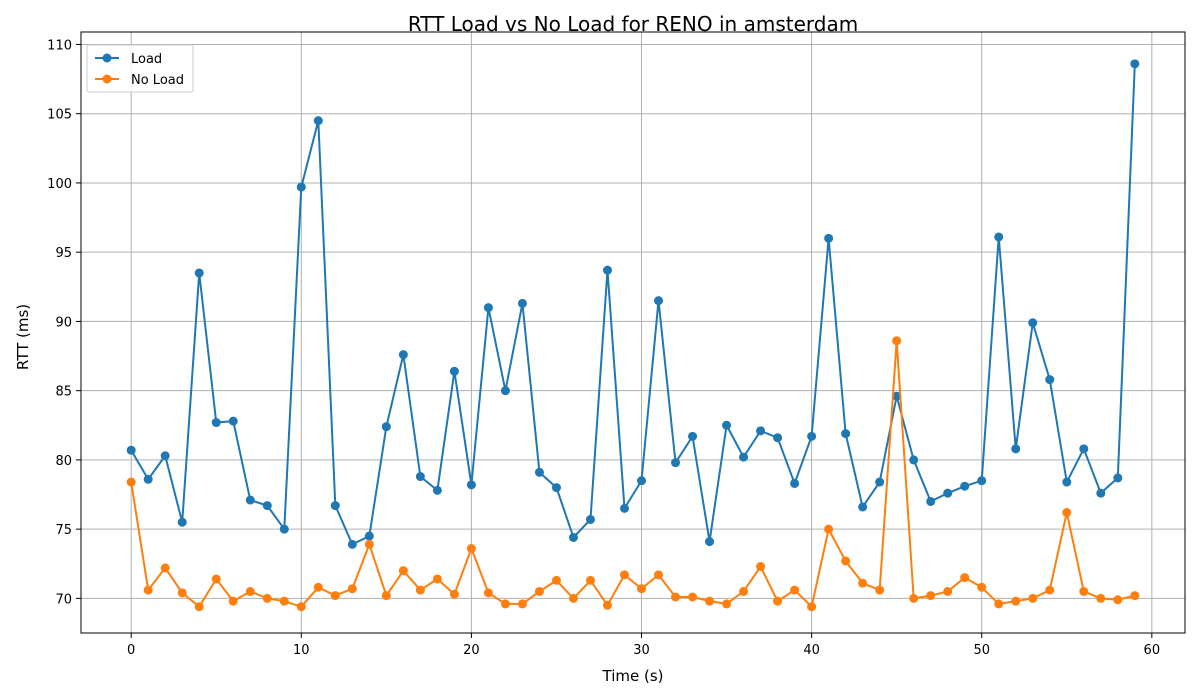 The width and height of the screenshot is (1200, 700). I want to click on legend-box, so click(140, 68).